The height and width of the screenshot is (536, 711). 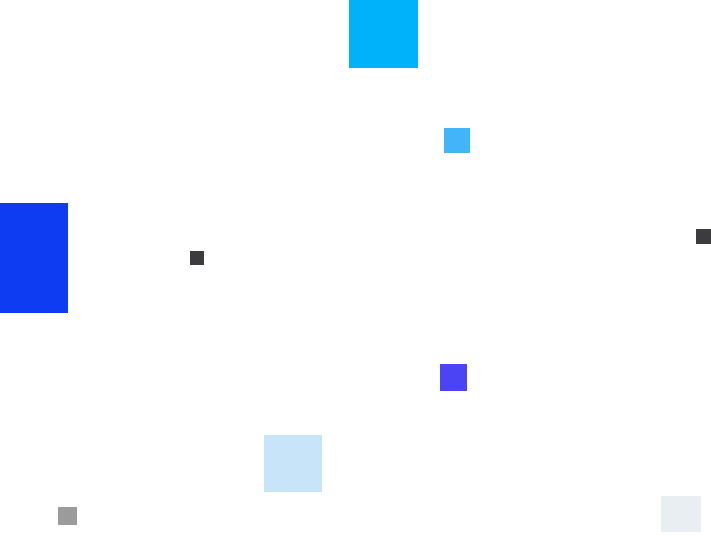 What do you see at coordinates (67, 516) in the screenshot?
I see `medium-gray-square-bottom-left` at bounding box center [67, 516].